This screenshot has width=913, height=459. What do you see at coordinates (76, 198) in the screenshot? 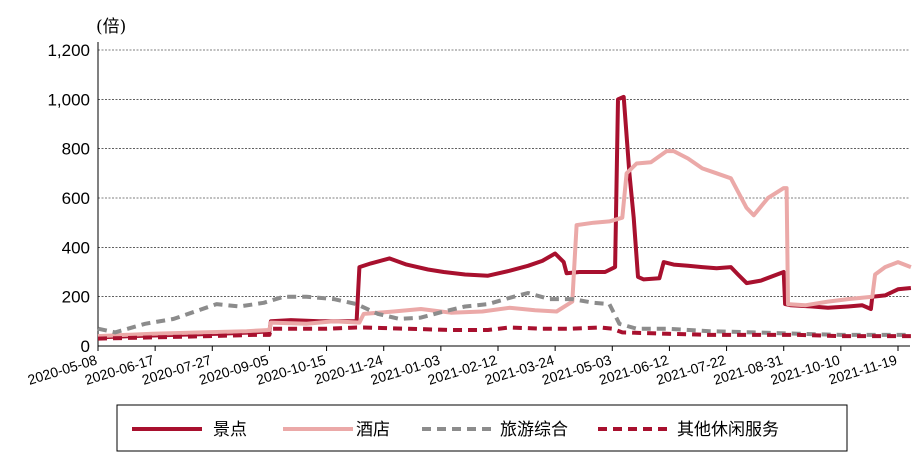
I see `y-tick-label: 600` at bounding box center [76, 198].